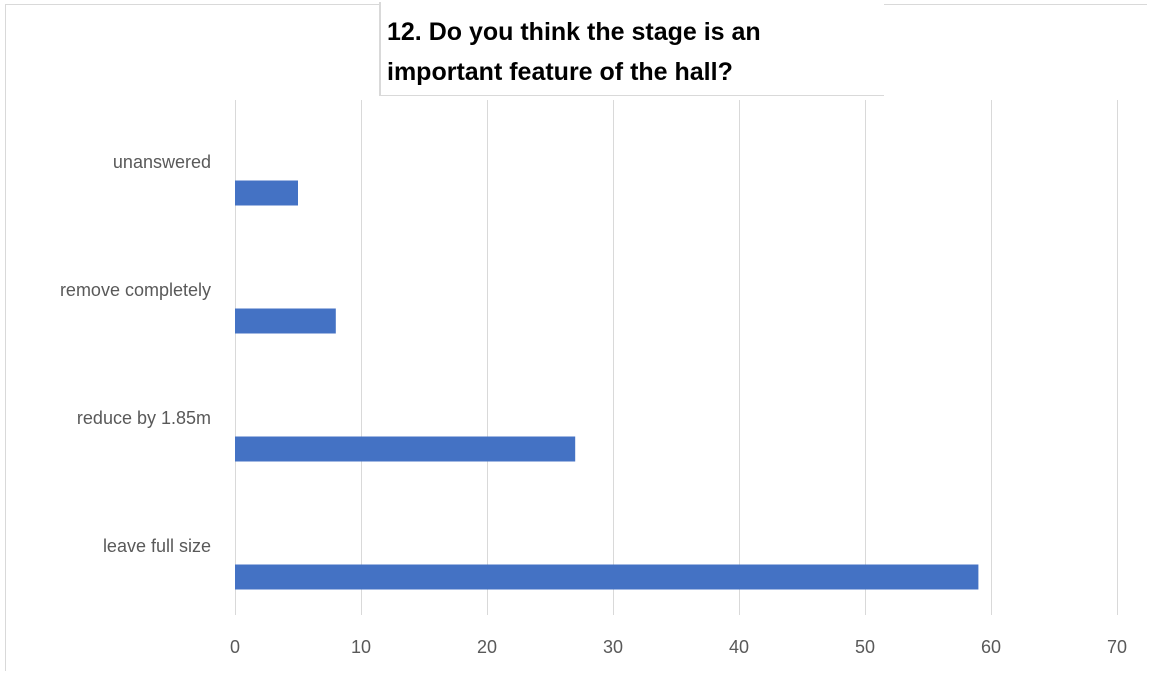  Describe the element at coordinates (613, 647) in the screenshot. I see `x-tick-label: 30` at that location.